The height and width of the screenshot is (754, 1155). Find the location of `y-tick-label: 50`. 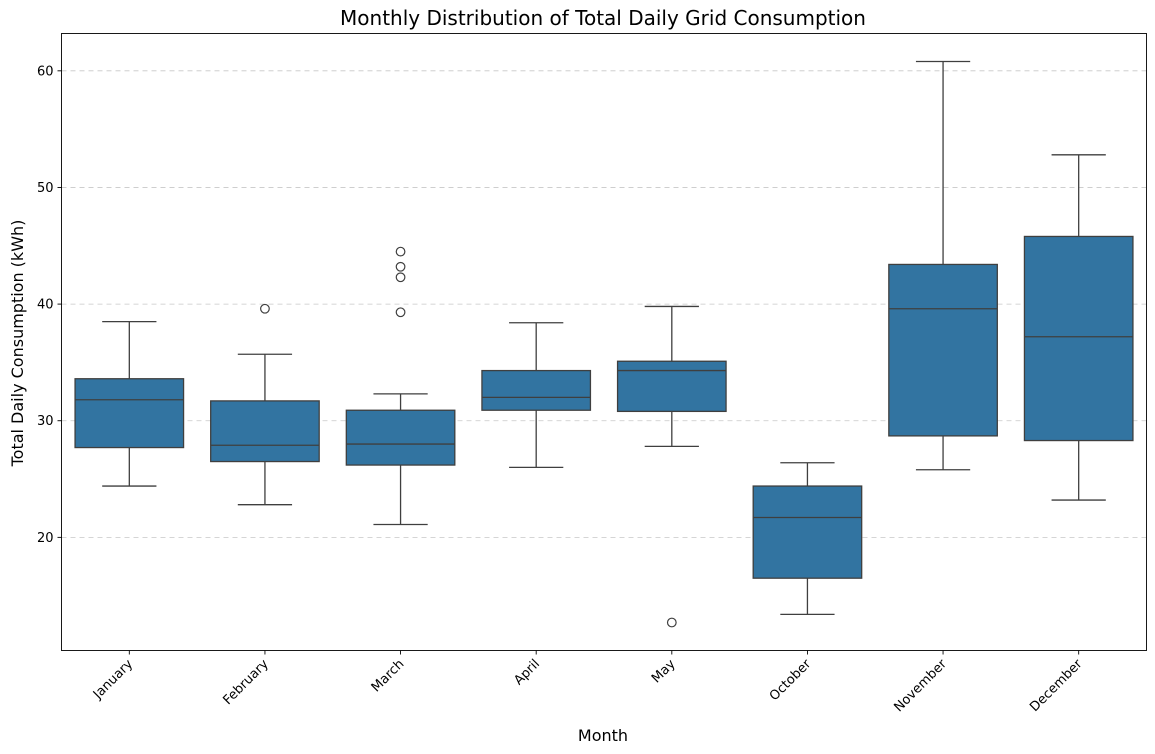

y-tick-label: 50 is located at coordinates (45, 188).